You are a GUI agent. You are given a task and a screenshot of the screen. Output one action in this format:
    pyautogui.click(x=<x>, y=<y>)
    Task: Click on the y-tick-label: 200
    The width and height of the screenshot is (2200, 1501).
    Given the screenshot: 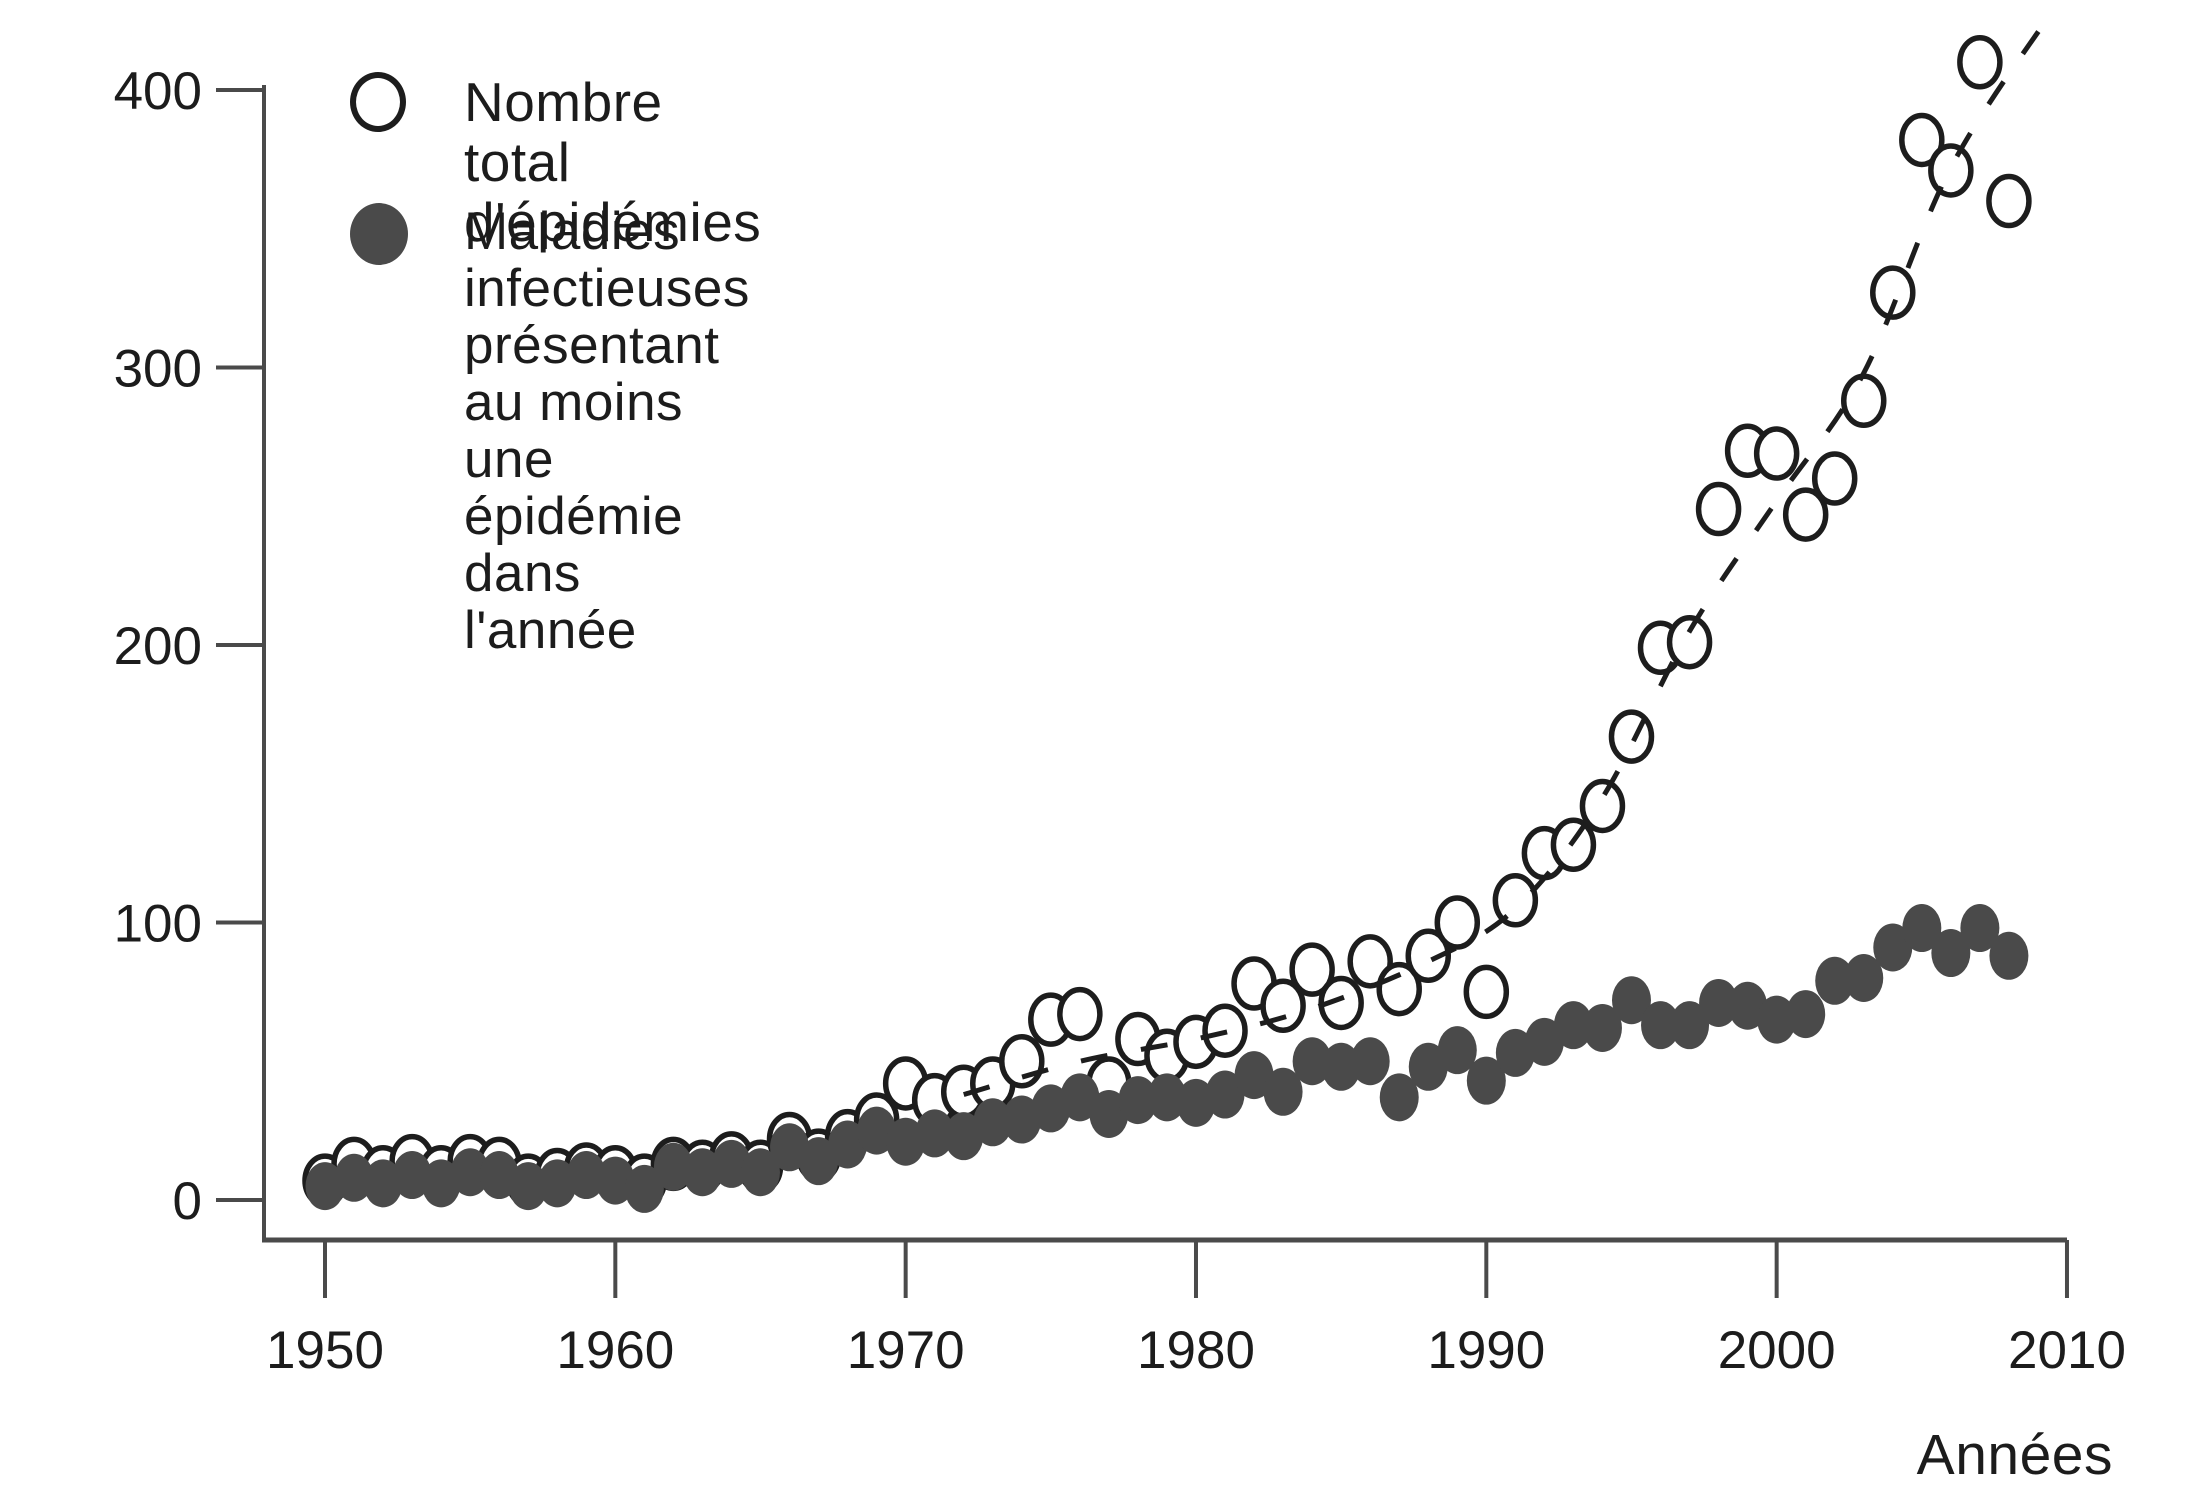 What is the action you would take?
    pyautogui.click(x=158, y=646)
    